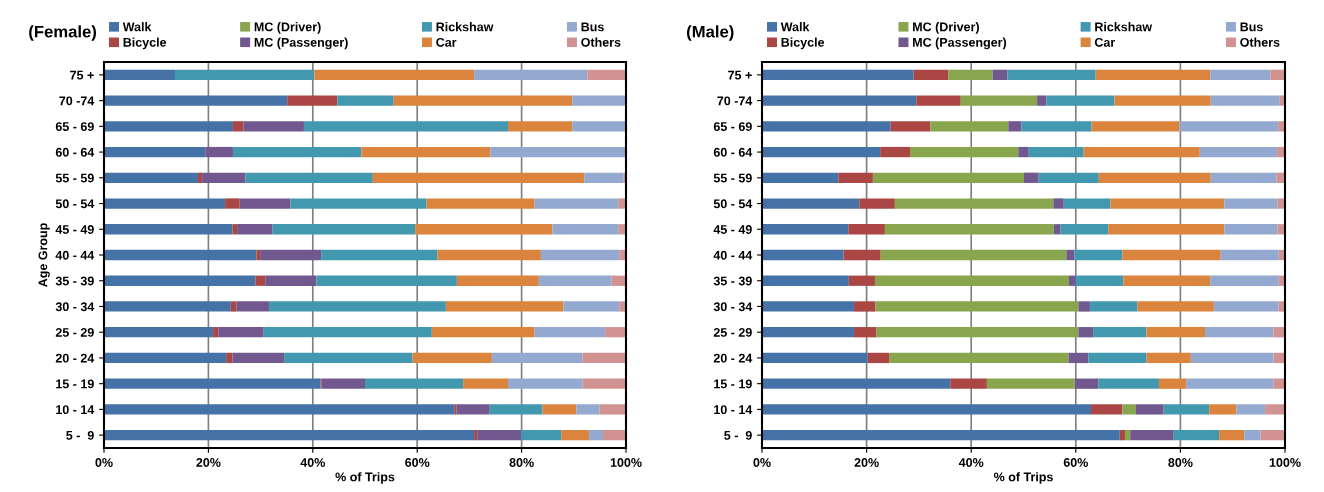 This screenshot has height=492, width=1324. What do you see at coordinates (732, 126) in the screenshot?
I see `y-tick-label: 65 - 69` at bounding box center [732, 126].